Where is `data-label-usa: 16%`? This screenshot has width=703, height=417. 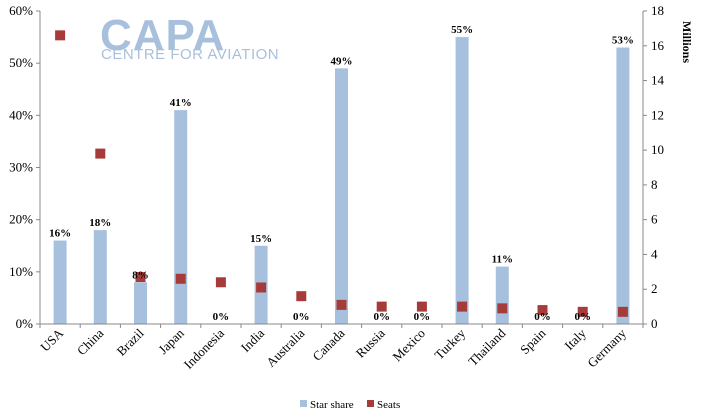
data-label-usa: 16% is located at coordinates (60, 234).